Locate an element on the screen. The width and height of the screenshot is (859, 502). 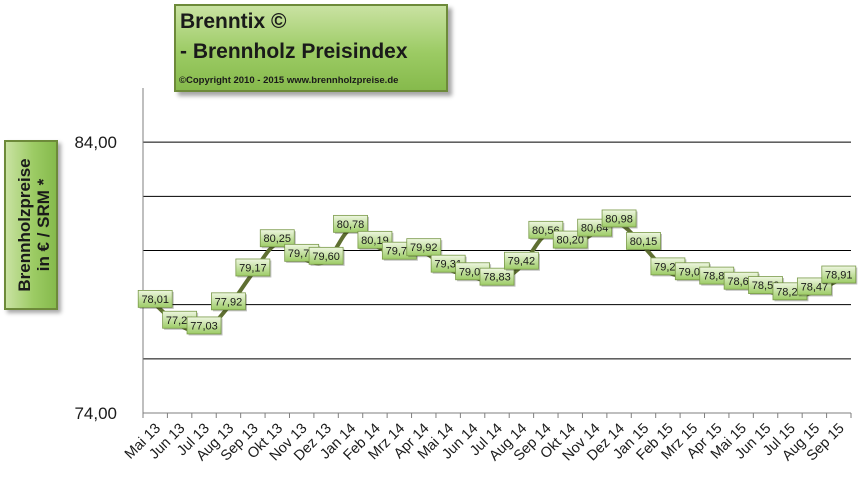
y-axis-label-line1: Brennholzpreise is located at coordinates (24, 224).